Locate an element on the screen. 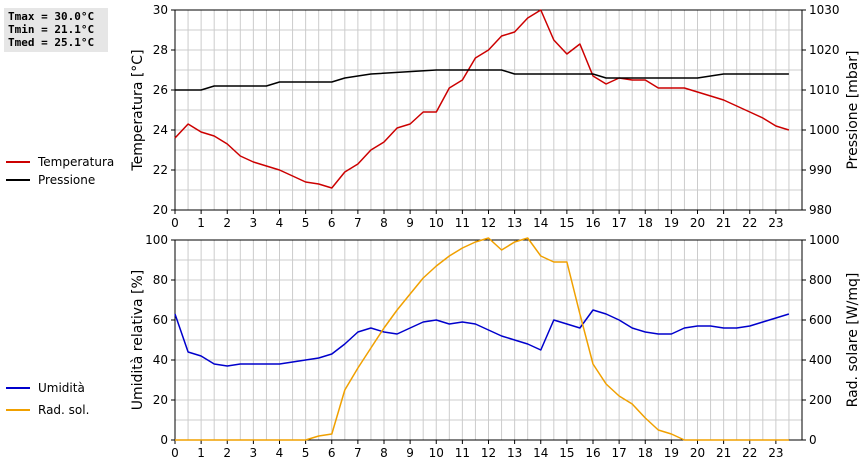  tmed-label: Tmed = 25.1°C is located at coordinates (51, 42).